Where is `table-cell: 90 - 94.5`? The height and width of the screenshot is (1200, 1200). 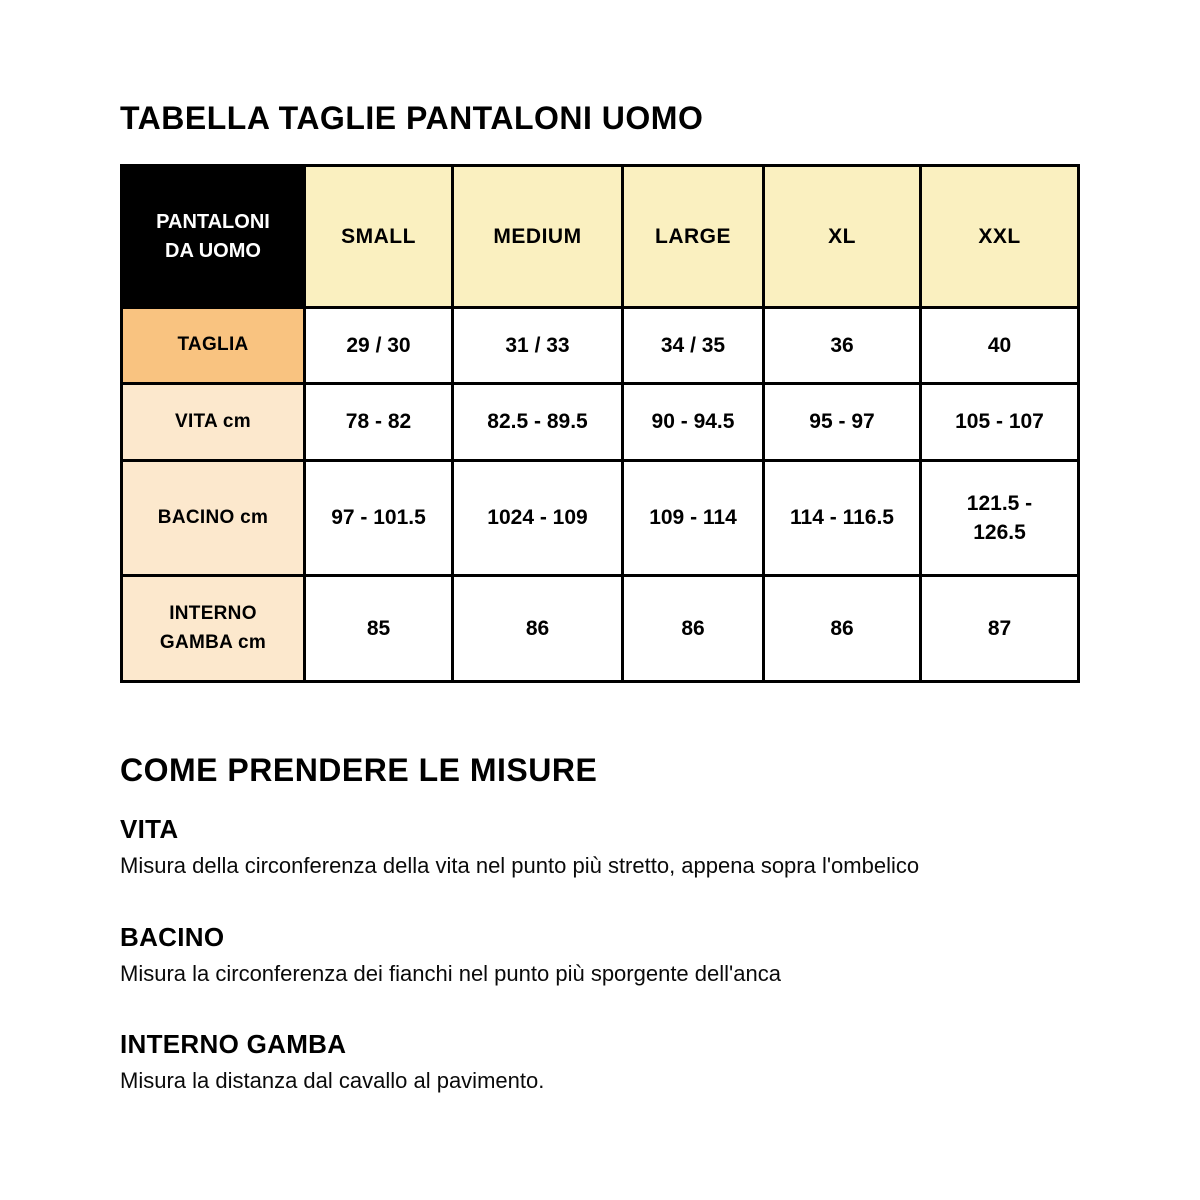 table-cell: 90 - 94.5 is located at coordinates (693, 422).